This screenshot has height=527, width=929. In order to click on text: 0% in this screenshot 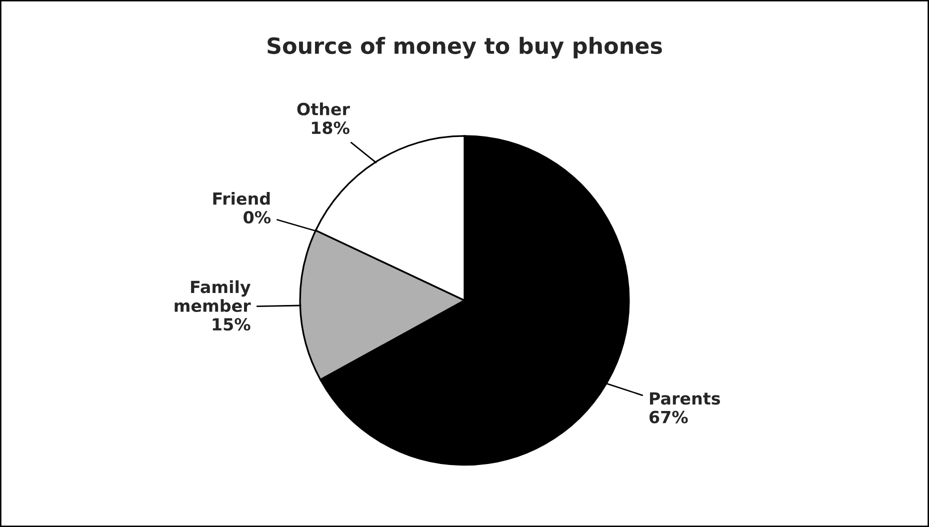, I will do `click(257, 217)`.